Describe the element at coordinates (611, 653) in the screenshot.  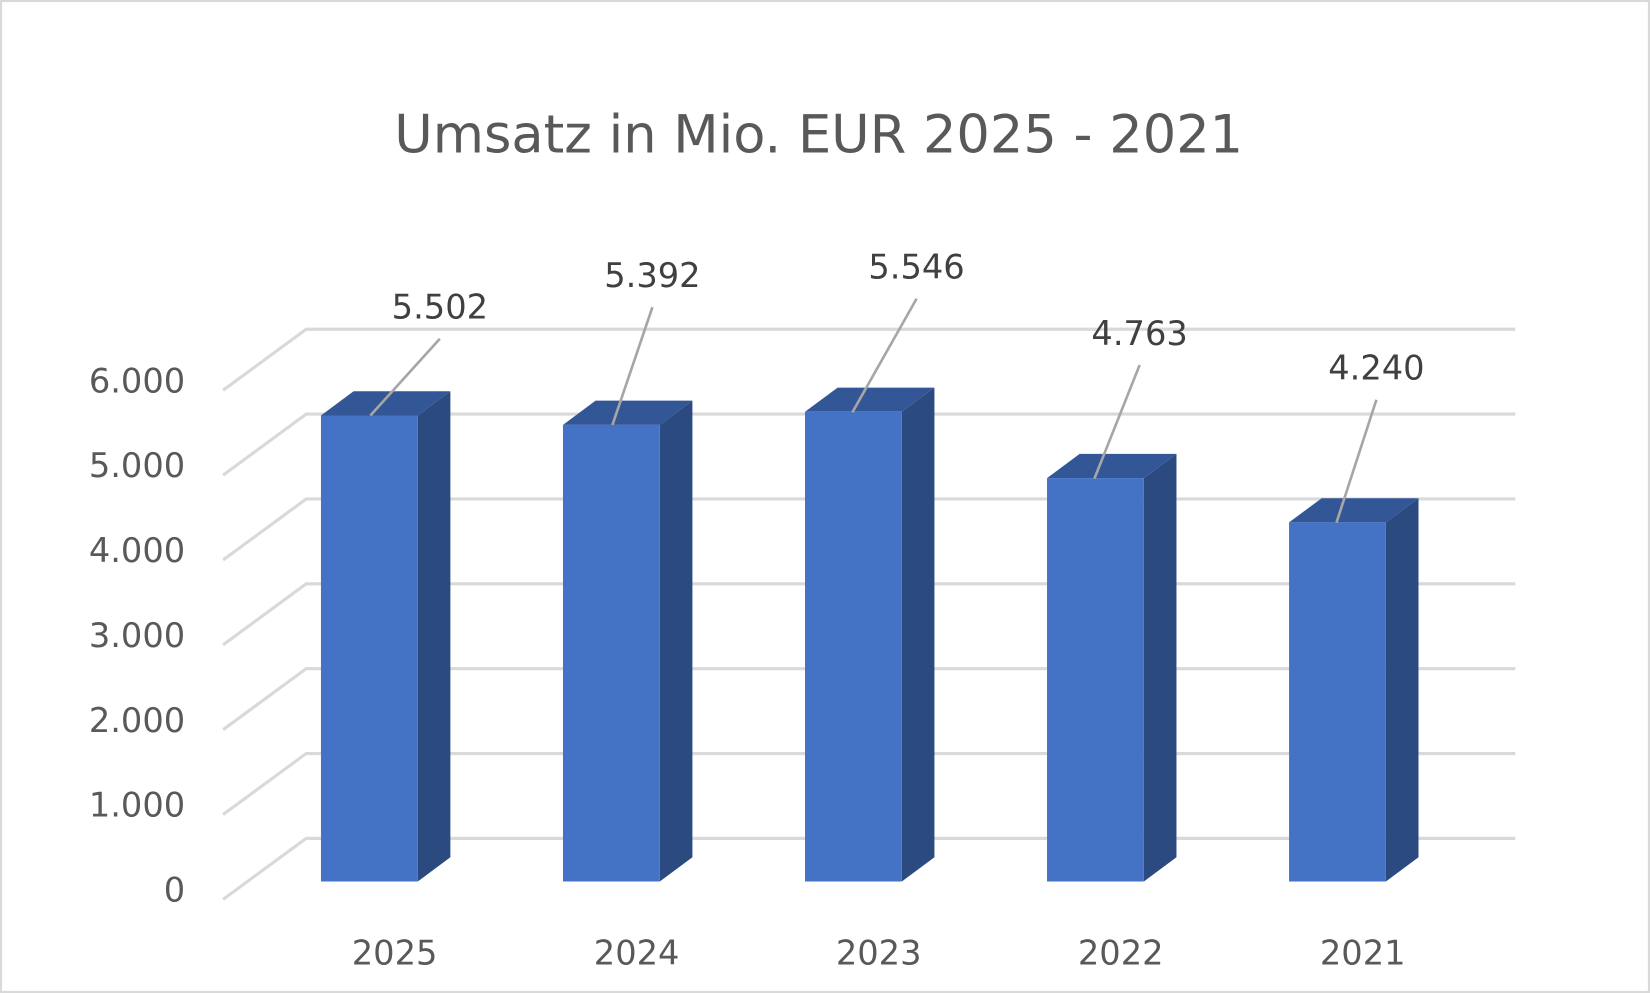
I see `bar-2024` at that location.